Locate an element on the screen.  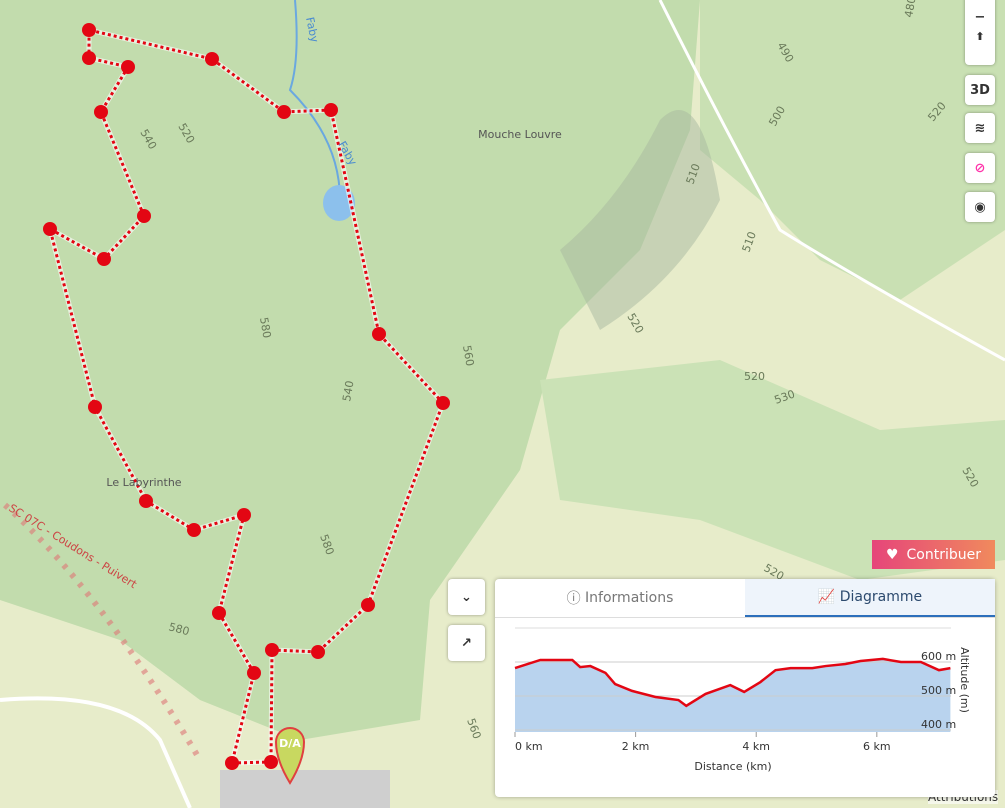
town is located at coordinates (305, 789).